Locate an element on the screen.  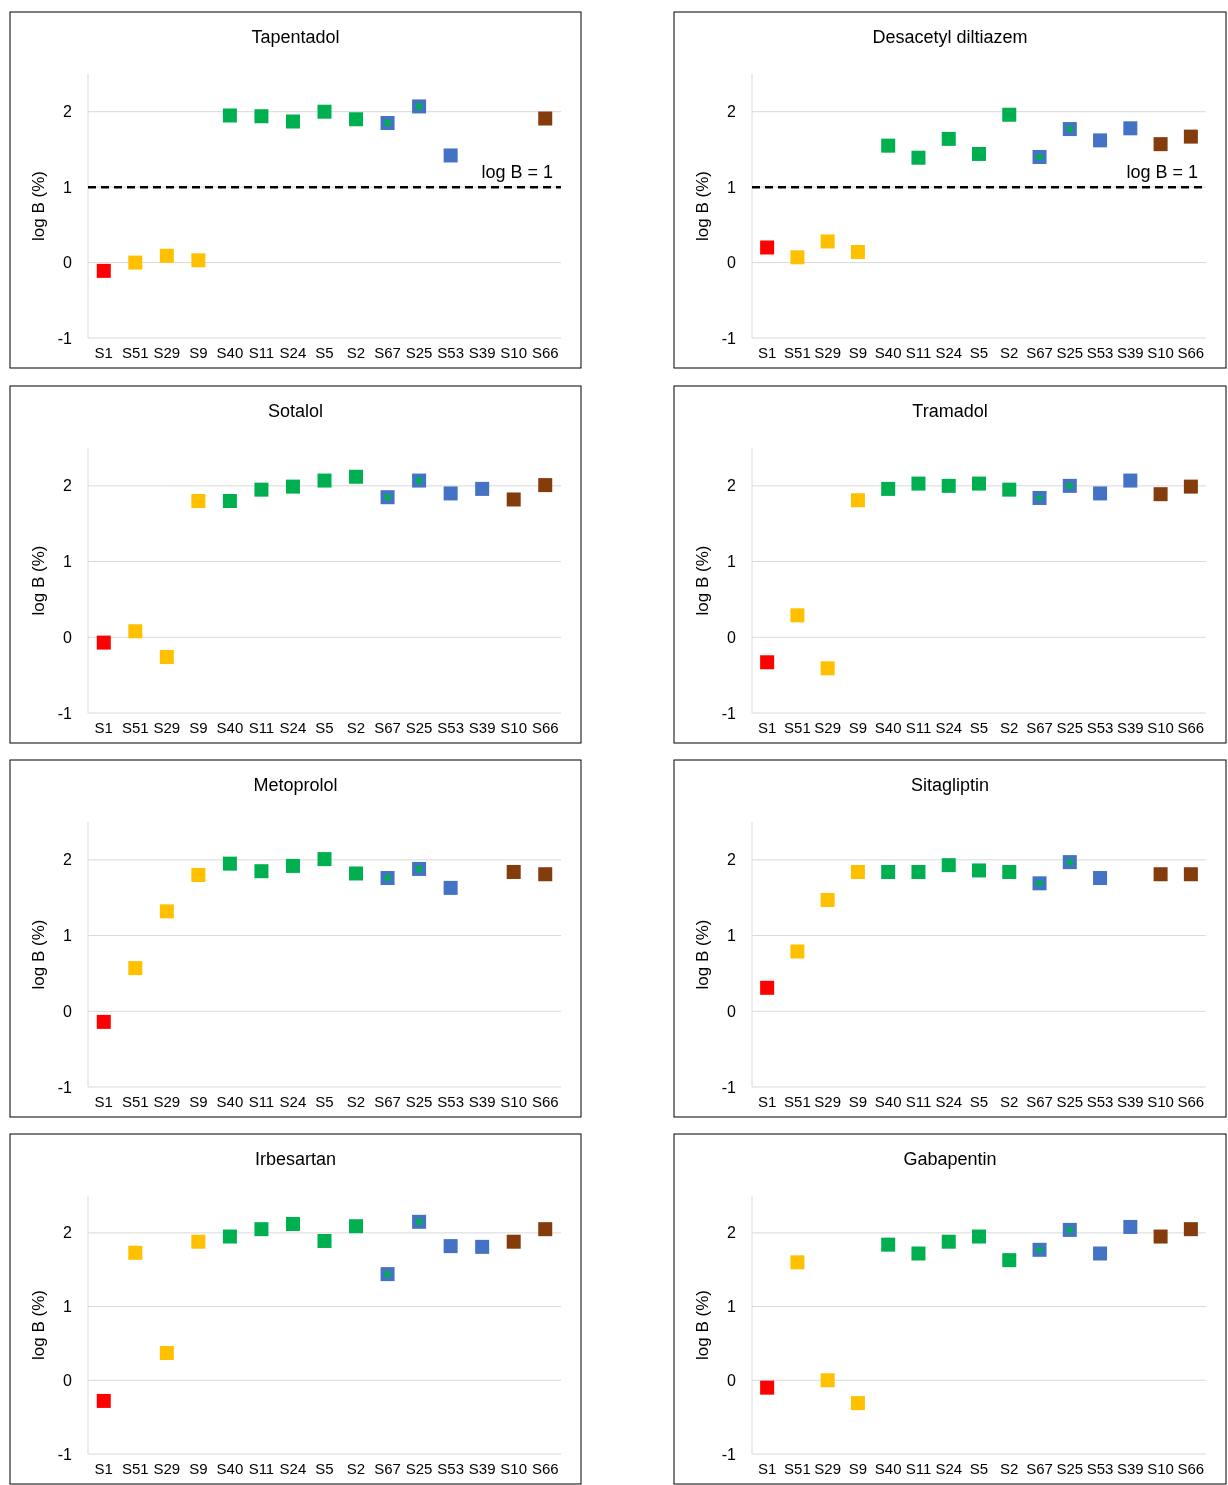
chart-title: Tapentadol is located at coordinates (295, 37).